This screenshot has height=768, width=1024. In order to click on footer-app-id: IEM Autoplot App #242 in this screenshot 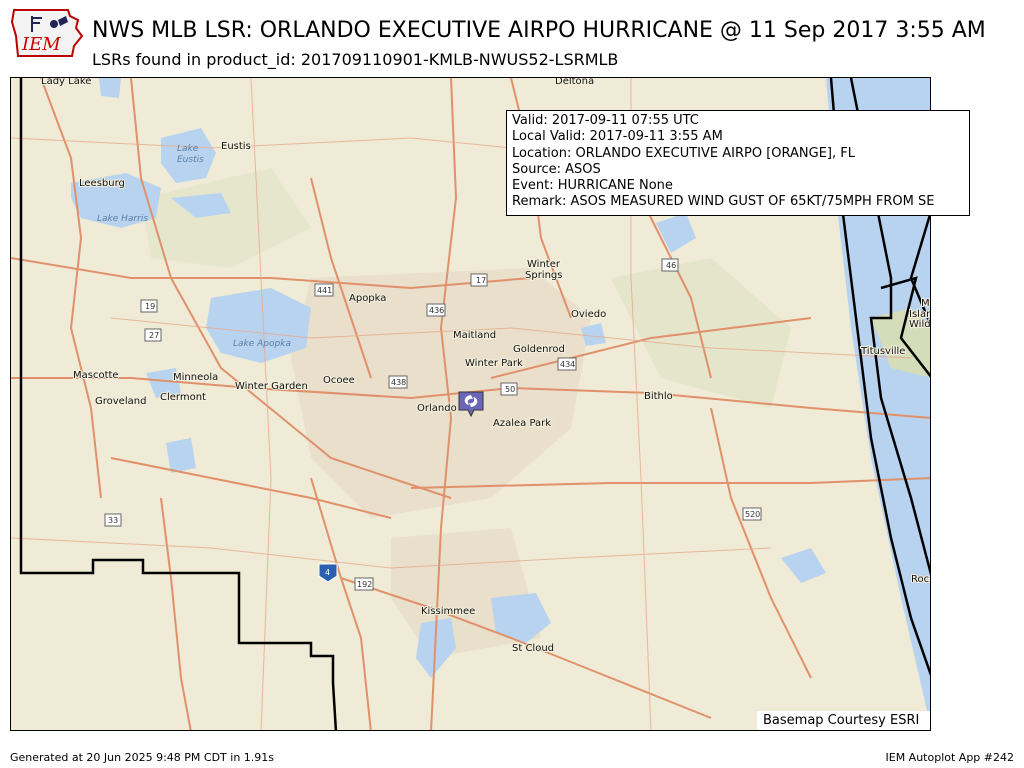, I will do `click(950, 757)`.